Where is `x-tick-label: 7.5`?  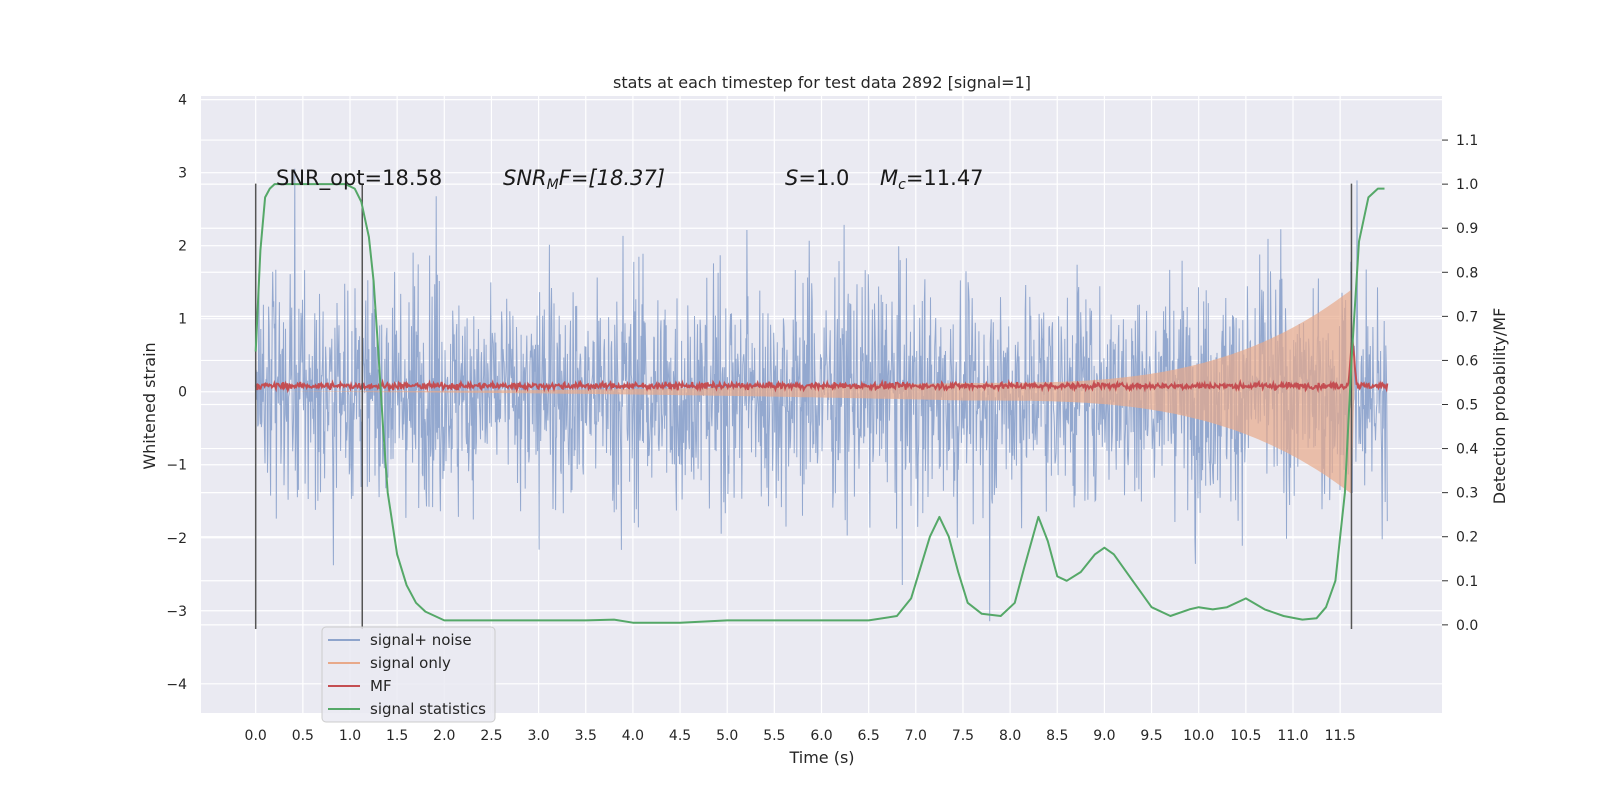 x-tick-label: 7.5 is located at coordinates (963, 736).